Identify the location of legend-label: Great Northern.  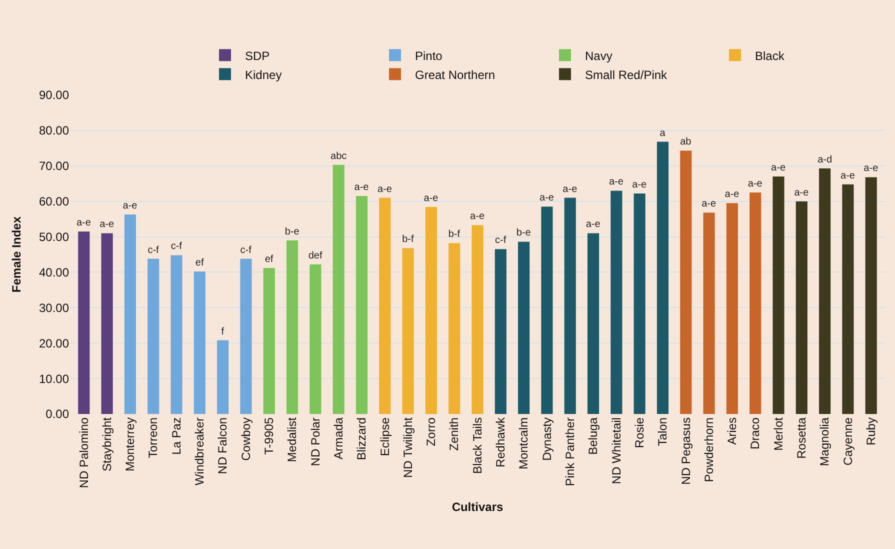
(455, 75).